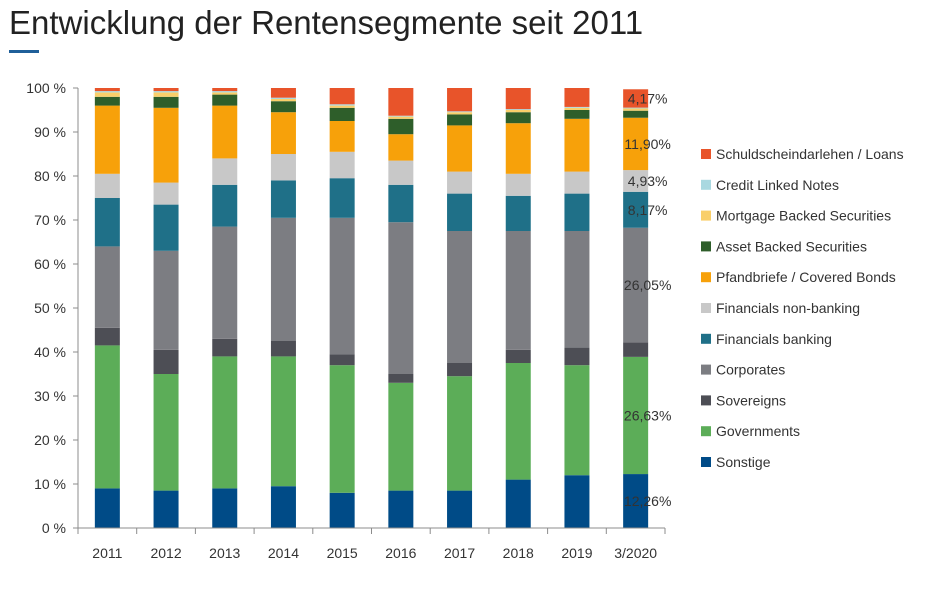 The image size is (945, 603). I want to click on legend-label: Asset Backed Securities, so click(791, 246).